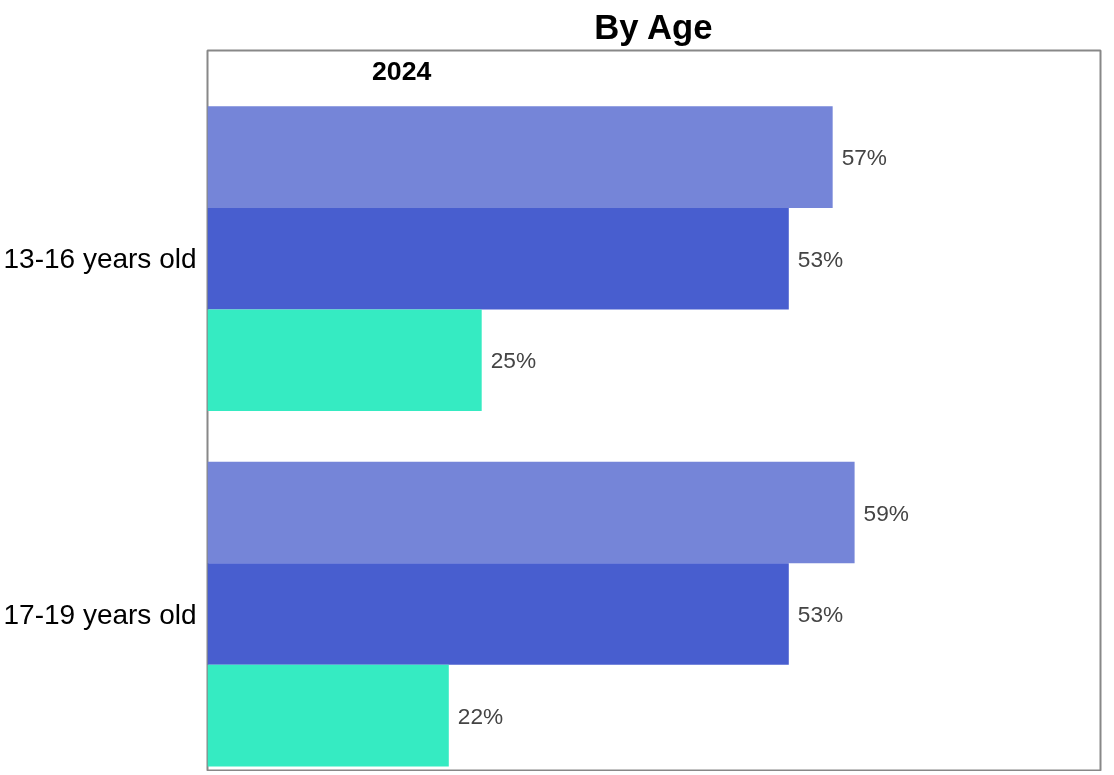 This screenshot has height=775, width=1114. What do you see at coordinates (401, 70) in the screenshot?
I see `chart-subtitle: 2024` at bounding box center [401, 70].